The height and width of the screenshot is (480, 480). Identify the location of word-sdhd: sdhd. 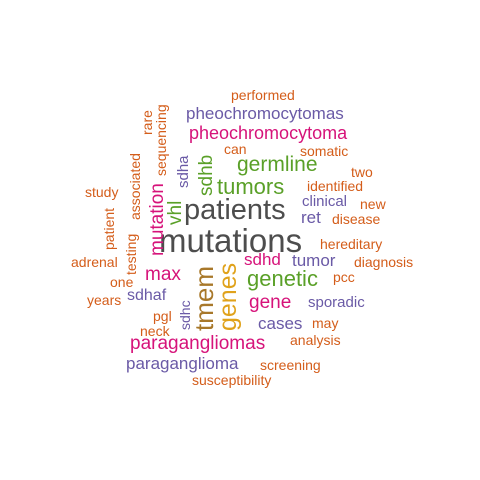
(262, 259).